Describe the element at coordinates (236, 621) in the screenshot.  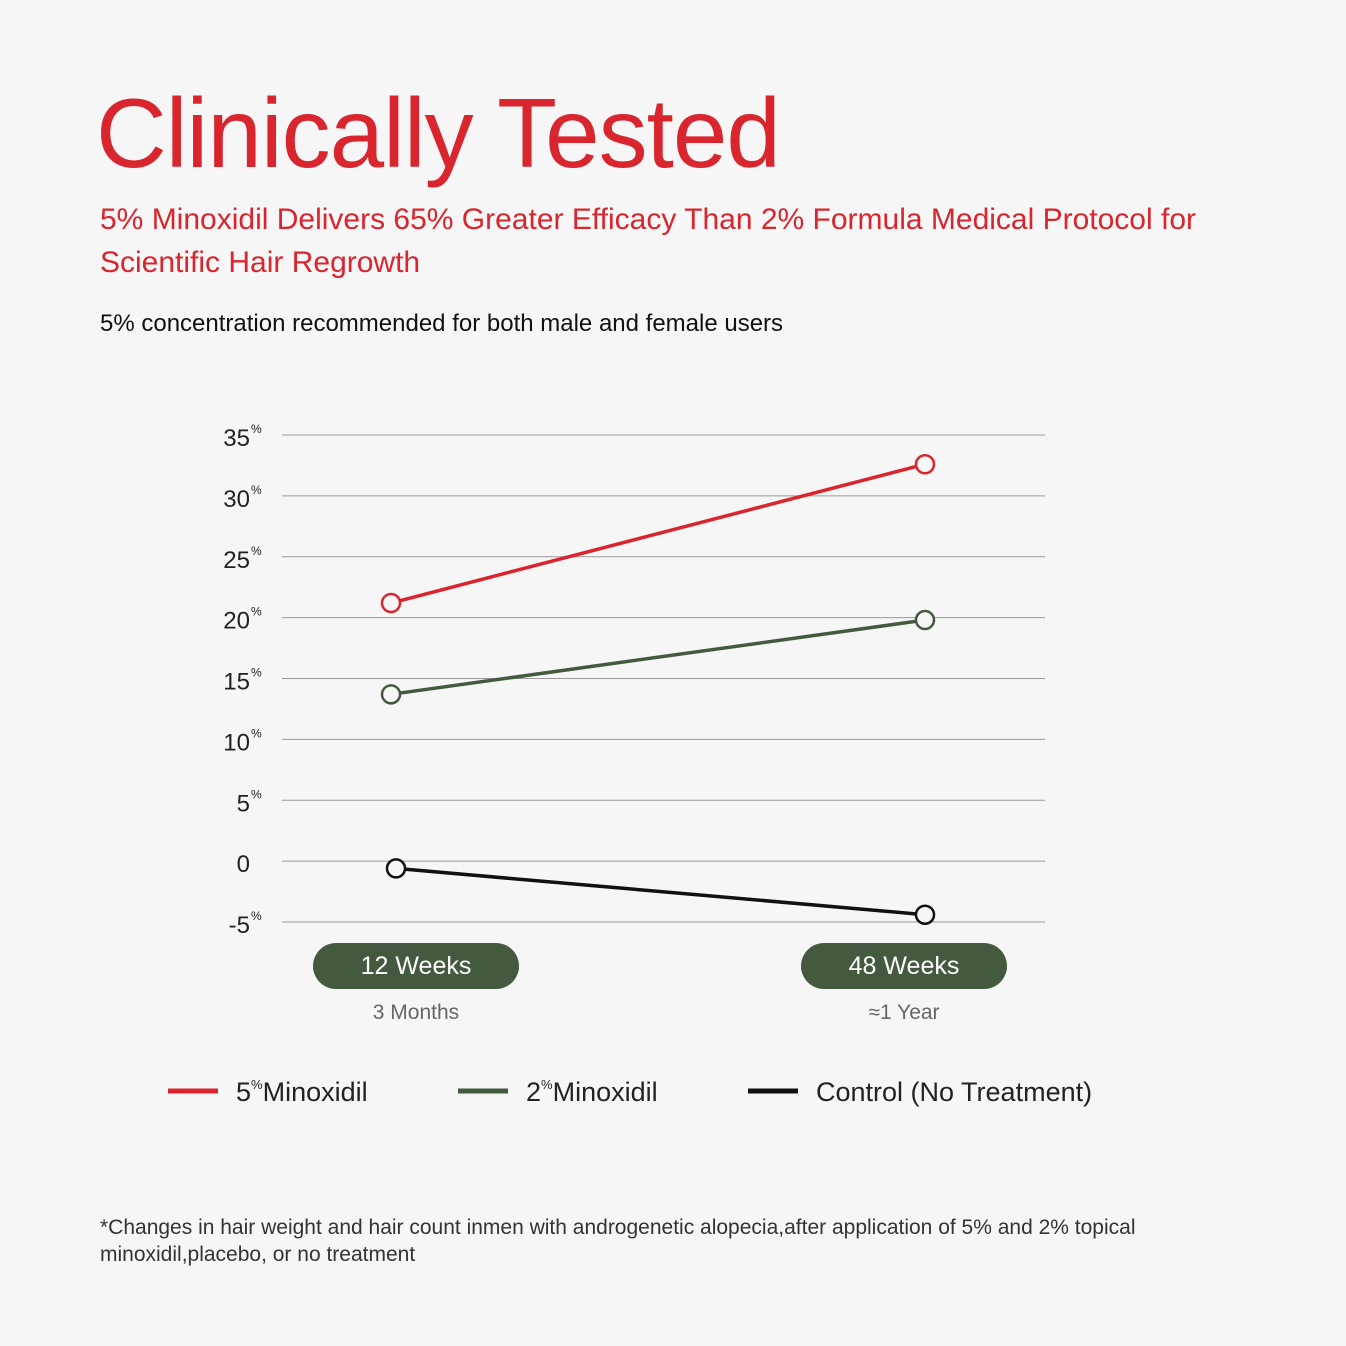
I see `y-tick-label: 20` at that location.